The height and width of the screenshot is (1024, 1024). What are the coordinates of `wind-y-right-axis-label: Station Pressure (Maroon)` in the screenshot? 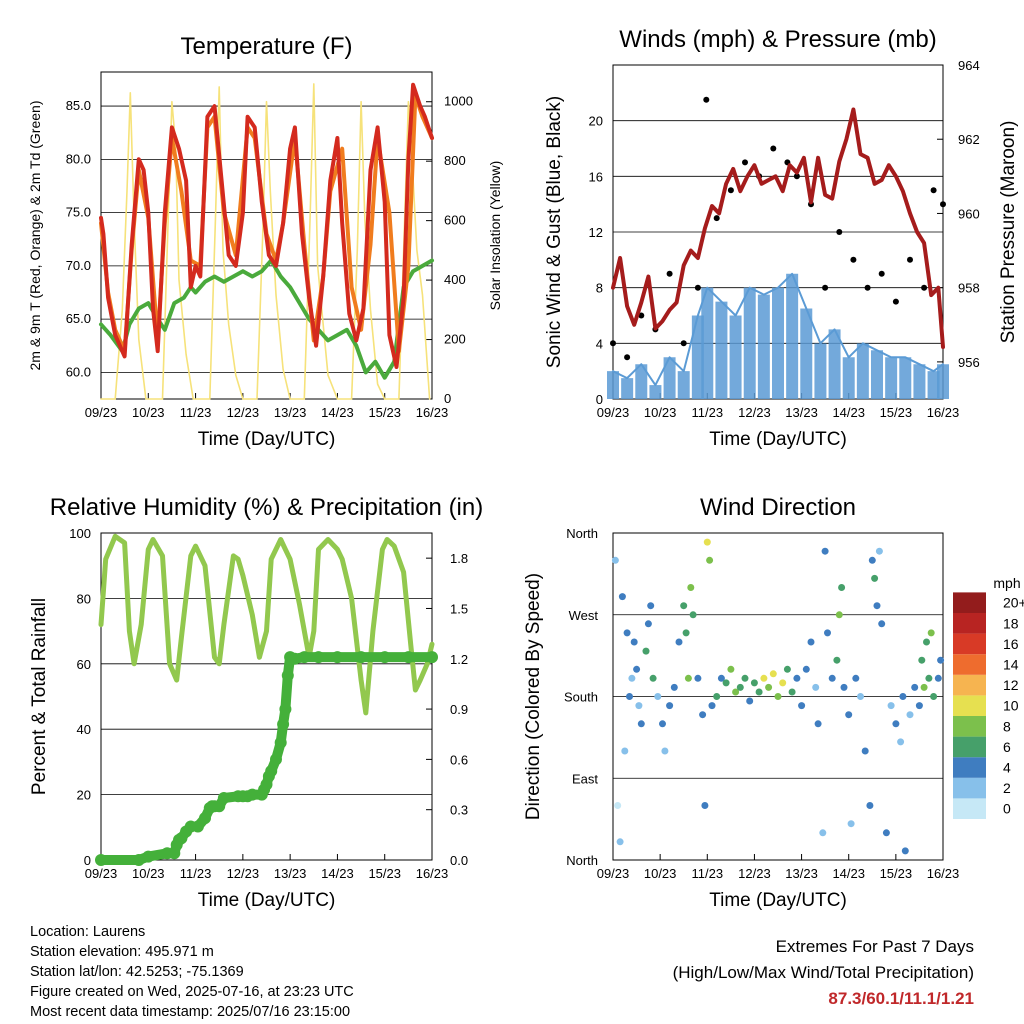 It's located at (1008, 232).